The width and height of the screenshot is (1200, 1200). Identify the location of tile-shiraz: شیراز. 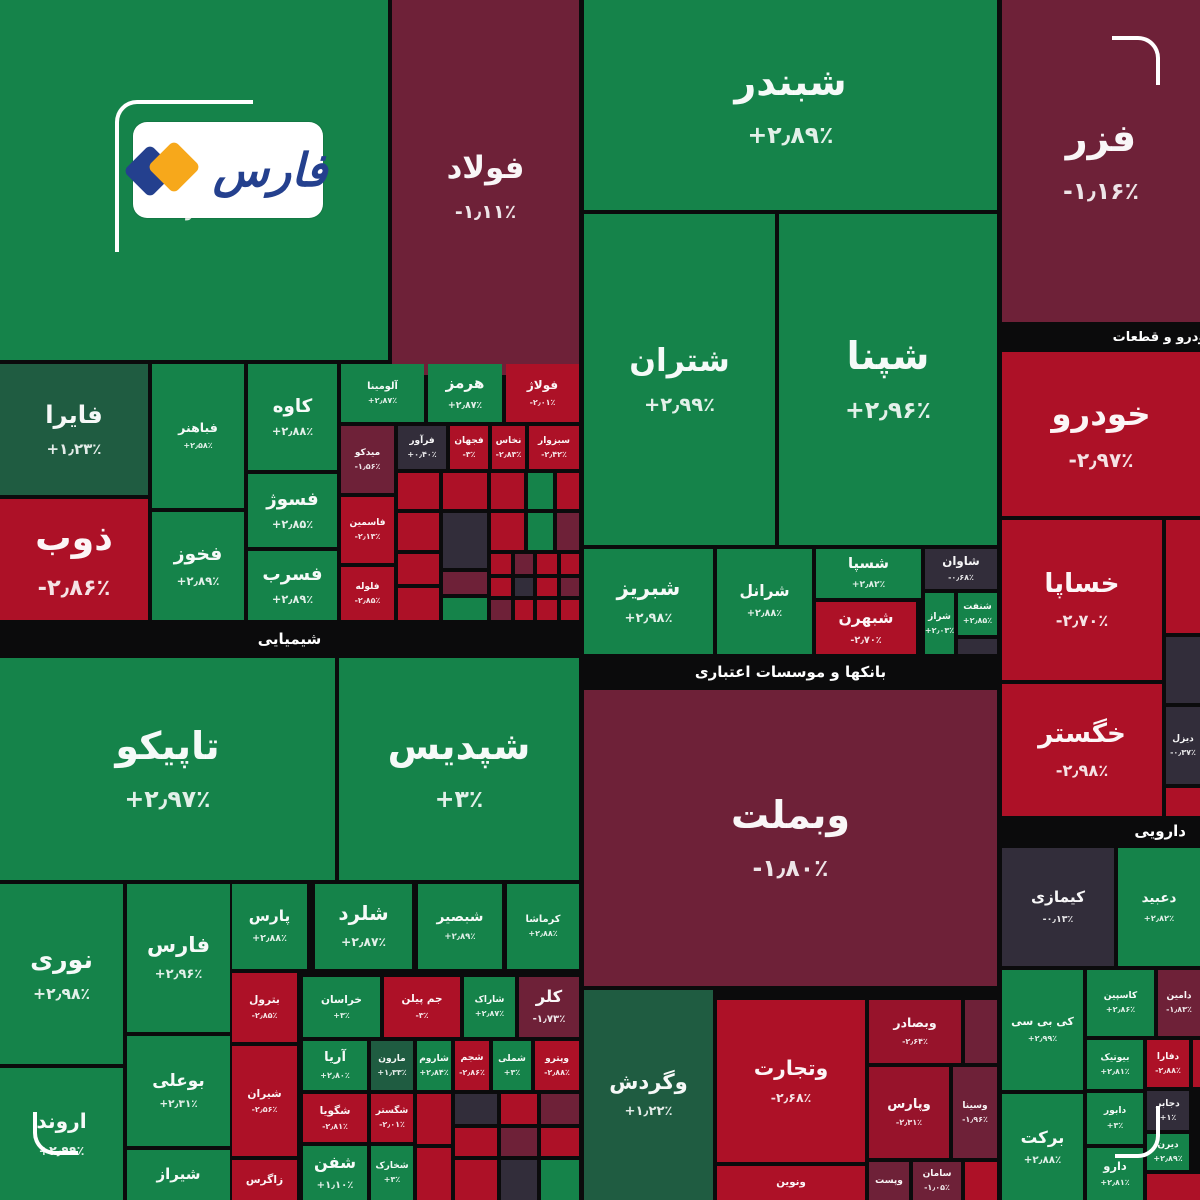
(178, 1175).